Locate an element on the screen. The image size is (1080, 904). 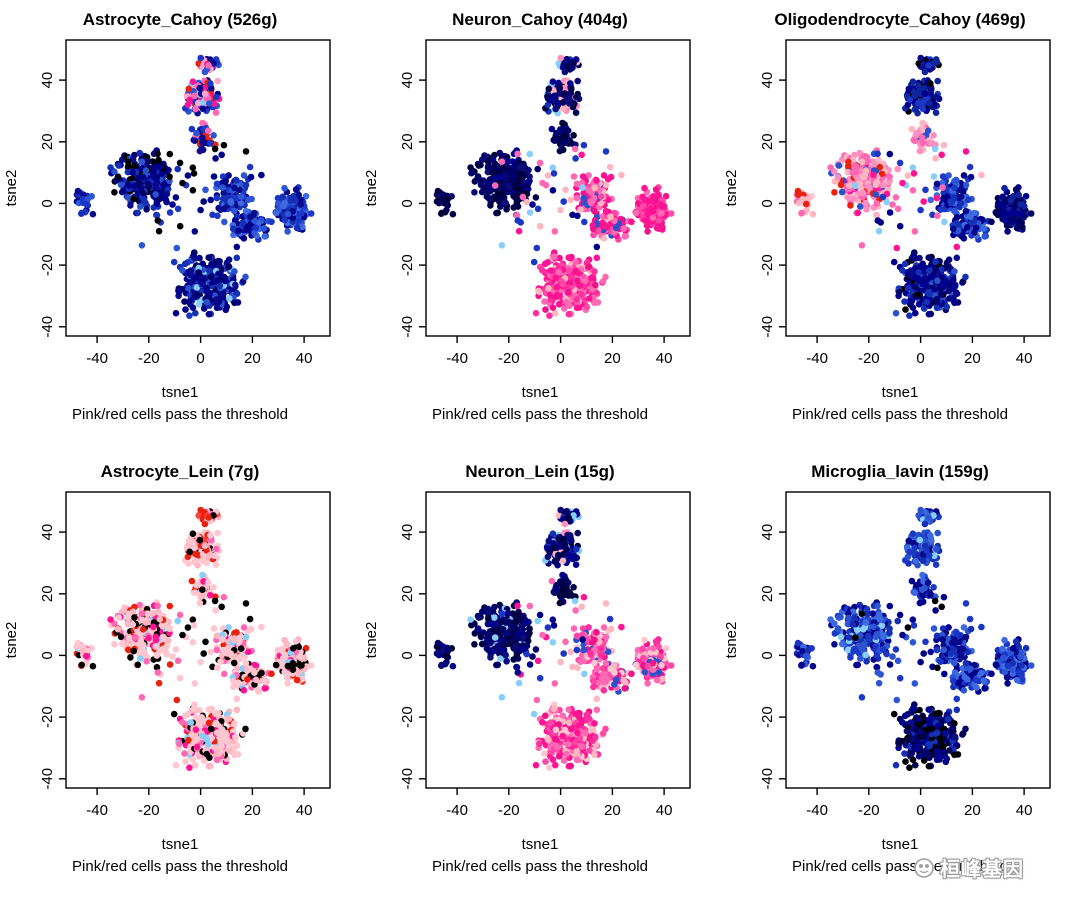
panel-title: Oligodendrocyte_Cahoy (469g) is located at coordinates (900, 19).